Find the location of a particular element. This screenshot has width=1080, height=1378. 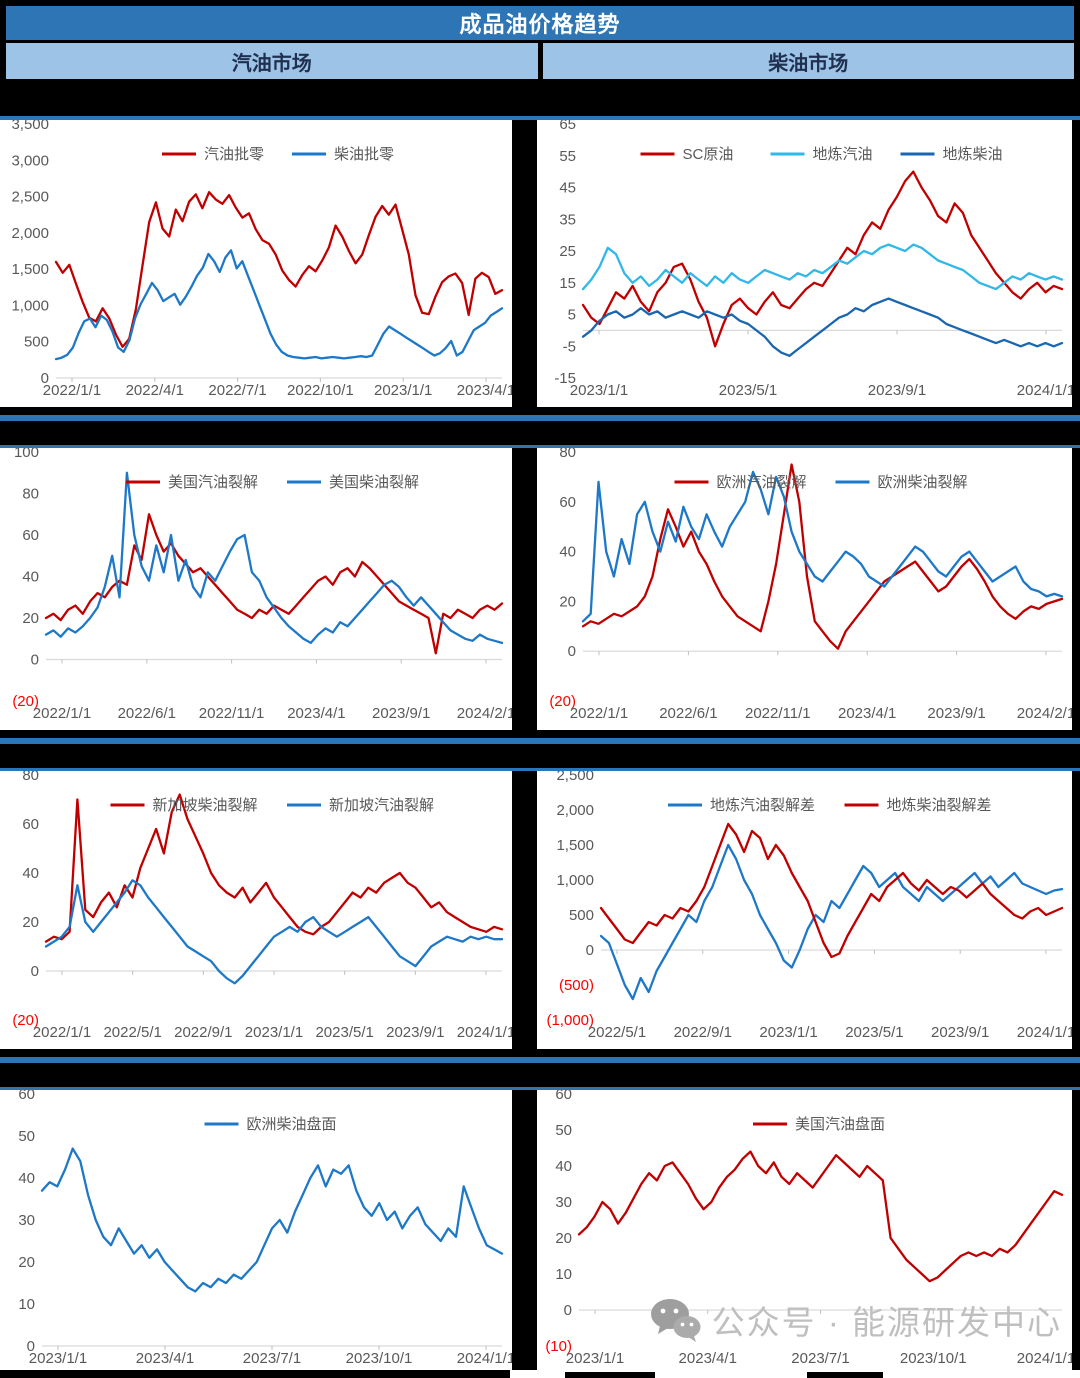

bottom-border-bar is located at coordinates (255, 1374).